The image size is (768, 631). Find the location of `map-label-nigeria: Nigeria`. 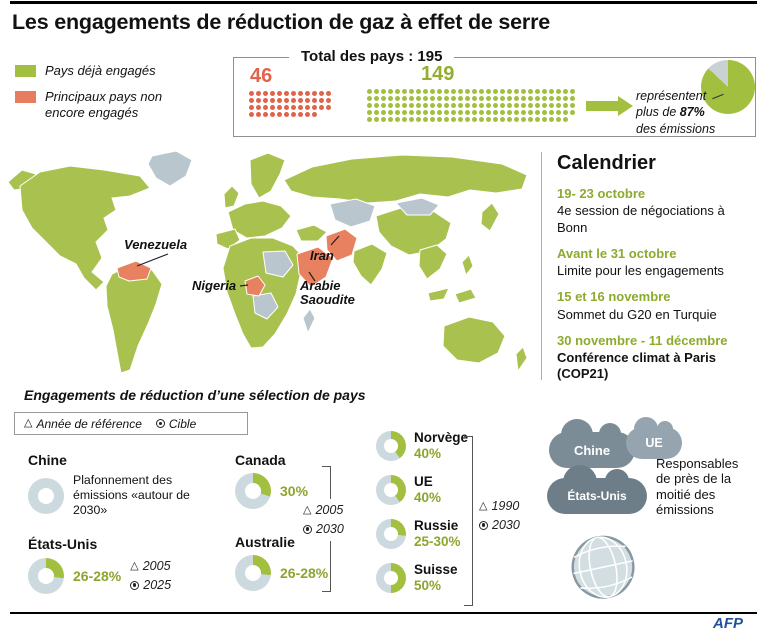

map-label-nigeria: Nigeria is located at coordinates (214, 285).